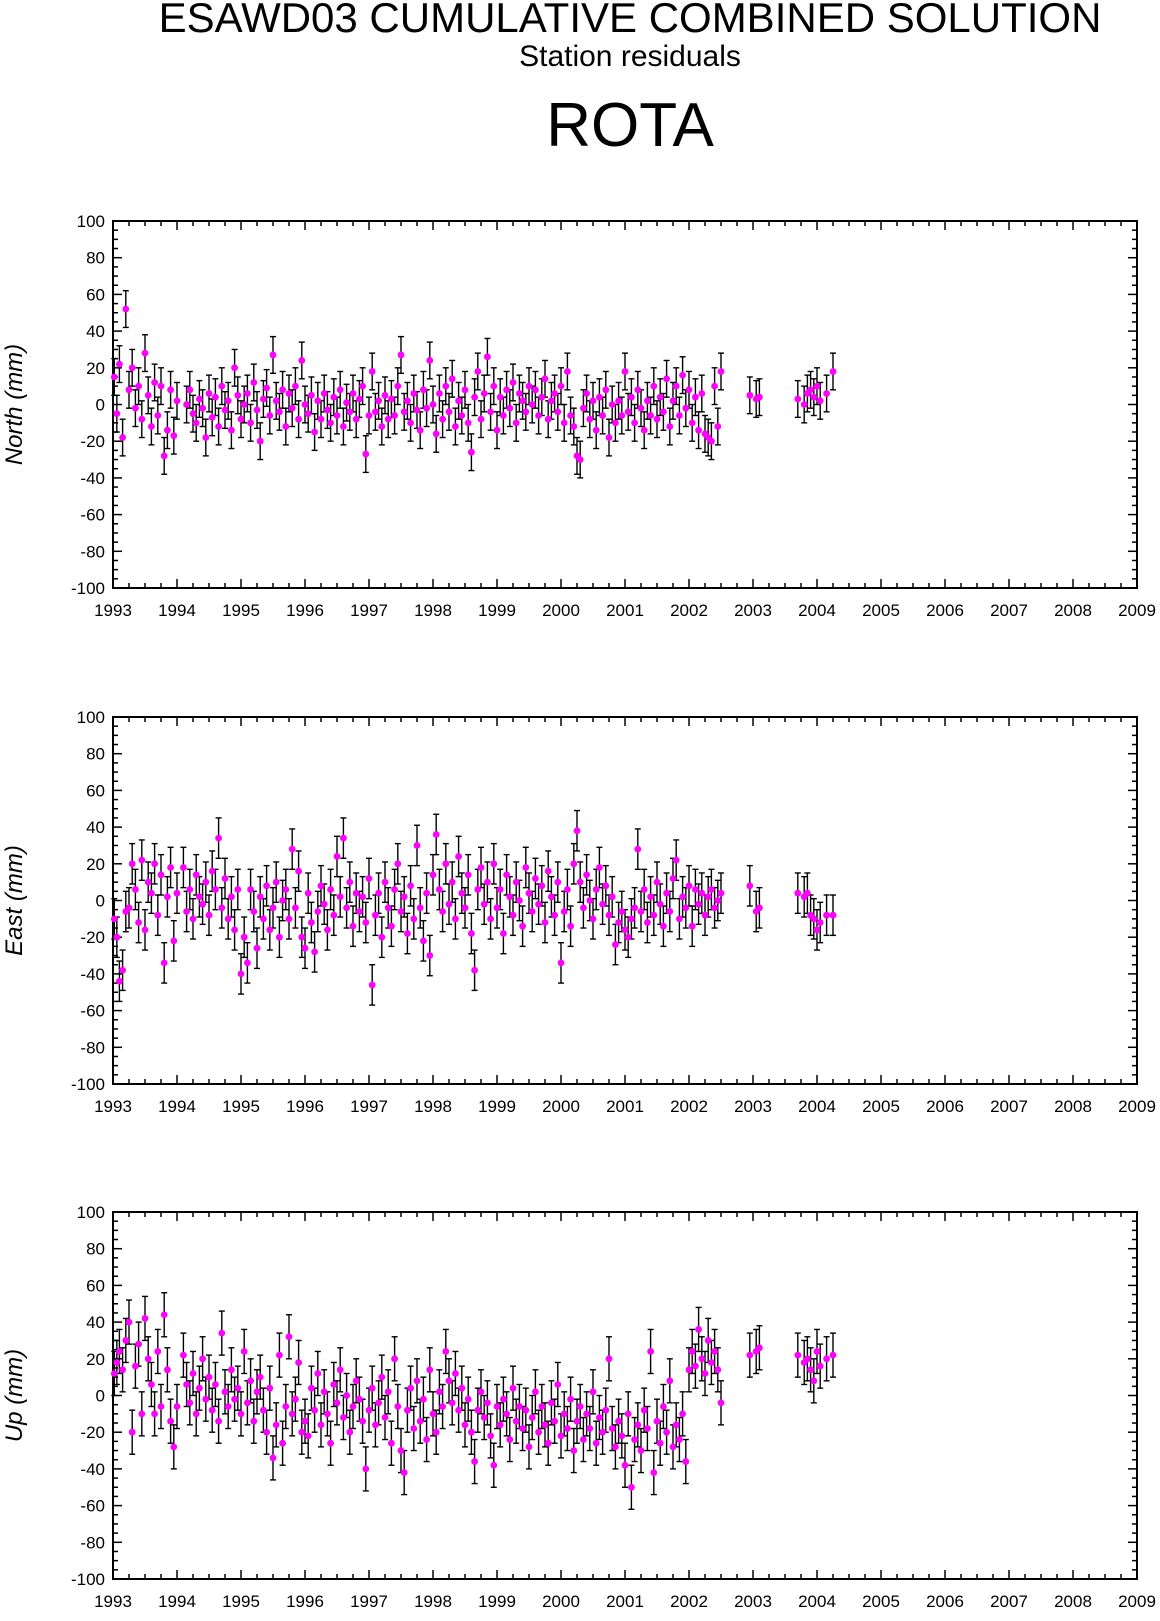  What do you see at coordinates (100, 1396) in the screenshot?
I see `up-y-tick-label: 0` at bounding box center [100, 1396].